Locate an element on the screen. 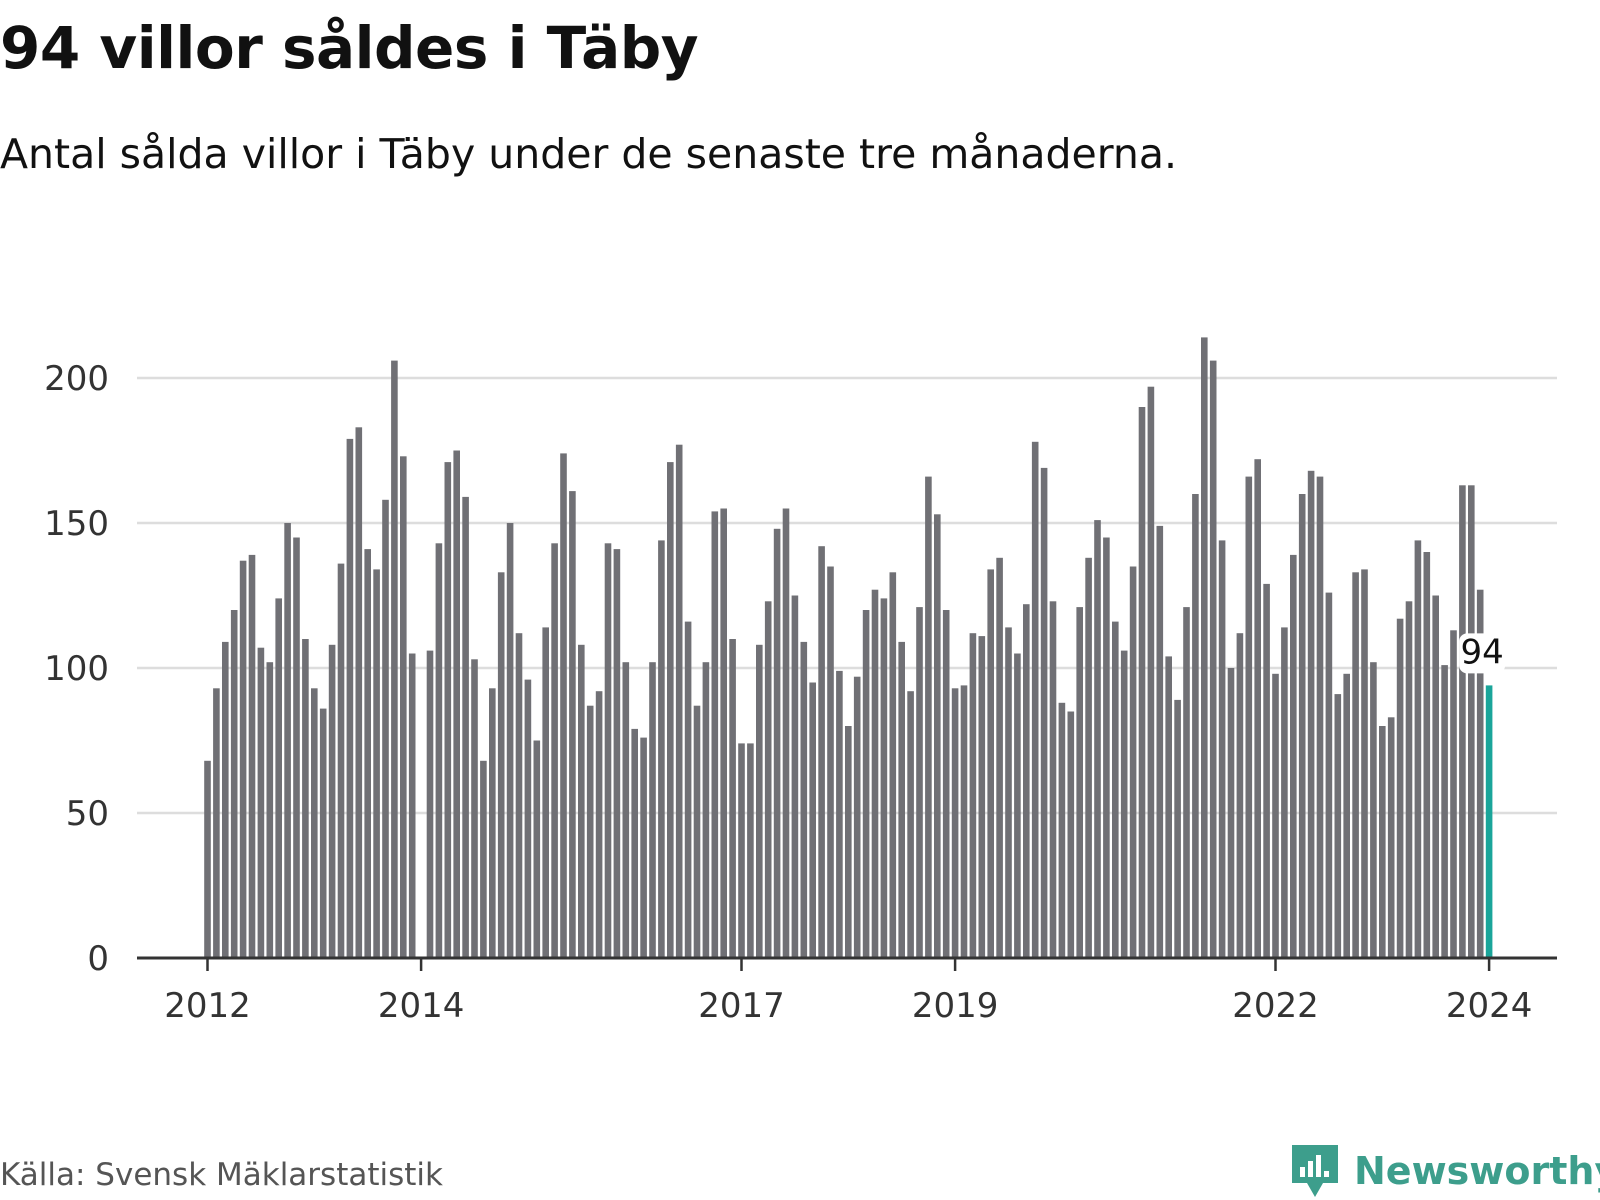 This screenshot has height=1200, width=1600. y-tick-label: 50 is located at coordinates (87, 814).